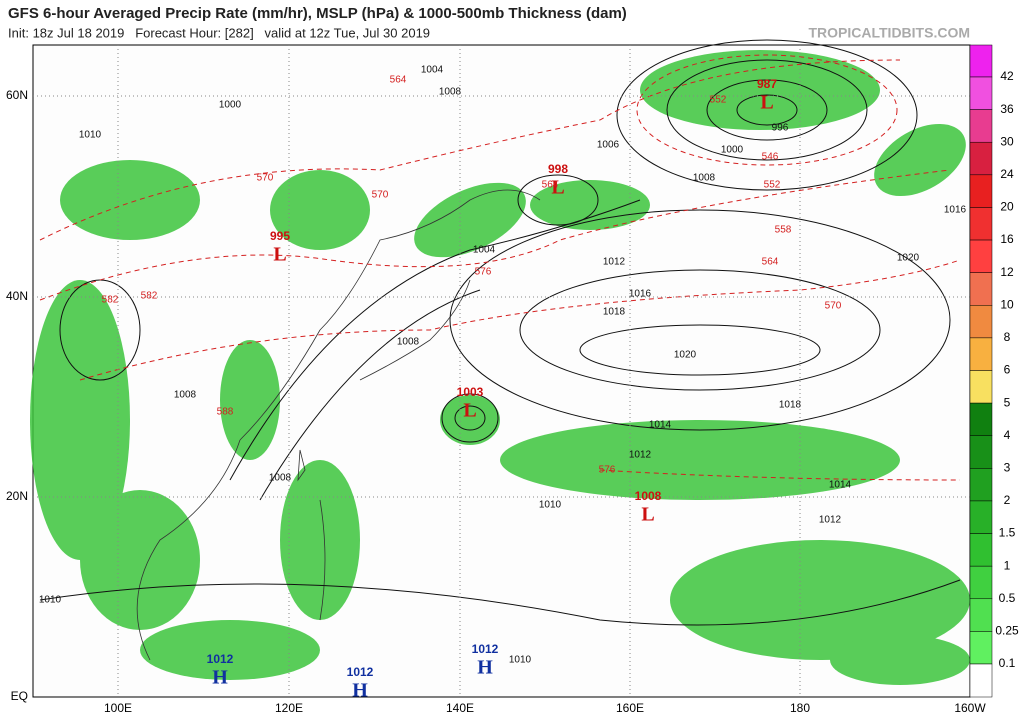  What do you see at coordinates (118, 708) in the screenshot?
I see `lon-label: 100E` at bounding box center [118, 708].